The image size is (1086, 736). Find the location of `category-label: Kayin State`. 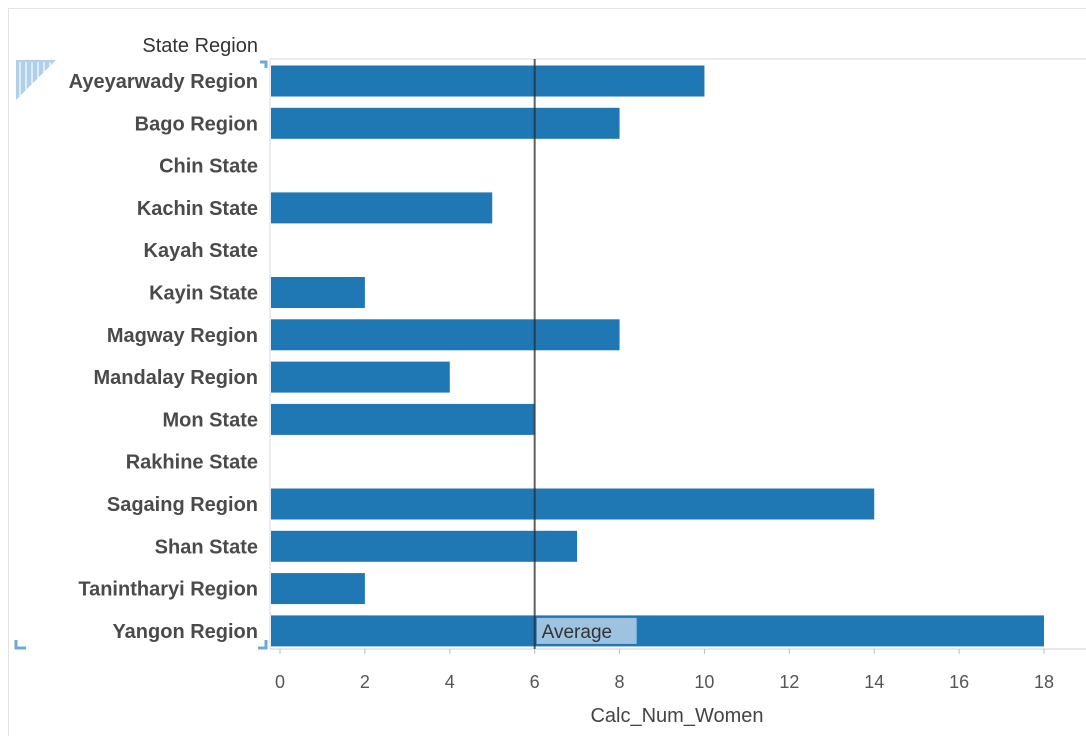

category-label: Kayin State is located at coordinates (203, 294).